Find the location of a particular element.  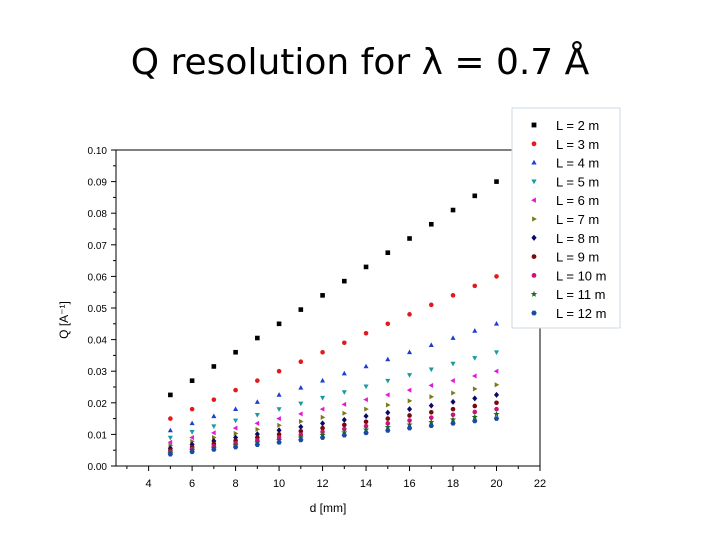

y-tick-label: 0.04 is located at coordinates (98, 341).